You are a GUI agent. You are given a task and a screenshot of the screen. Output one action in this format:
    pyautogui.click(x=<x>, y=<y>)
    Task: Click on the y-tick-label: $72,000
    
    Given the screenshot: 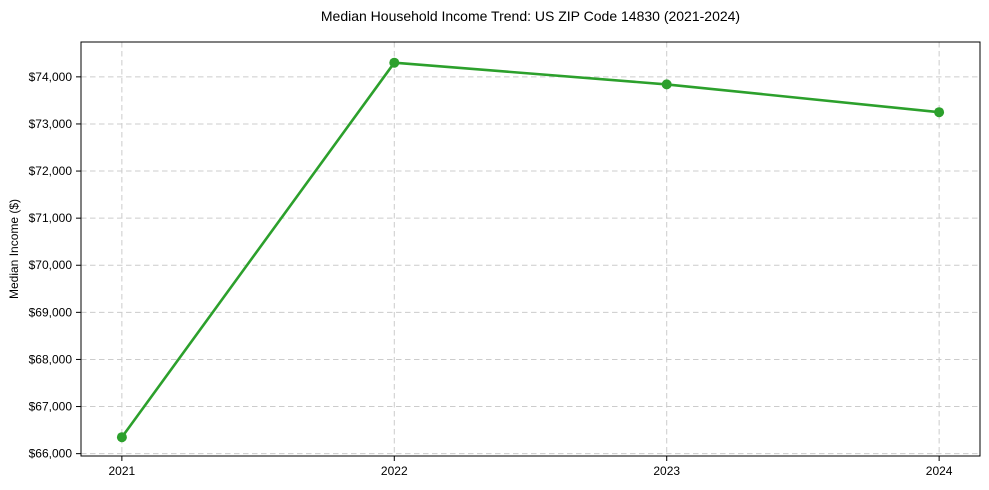 What is the action you would take?
    pyautogui.click(x=51, y=171)
    